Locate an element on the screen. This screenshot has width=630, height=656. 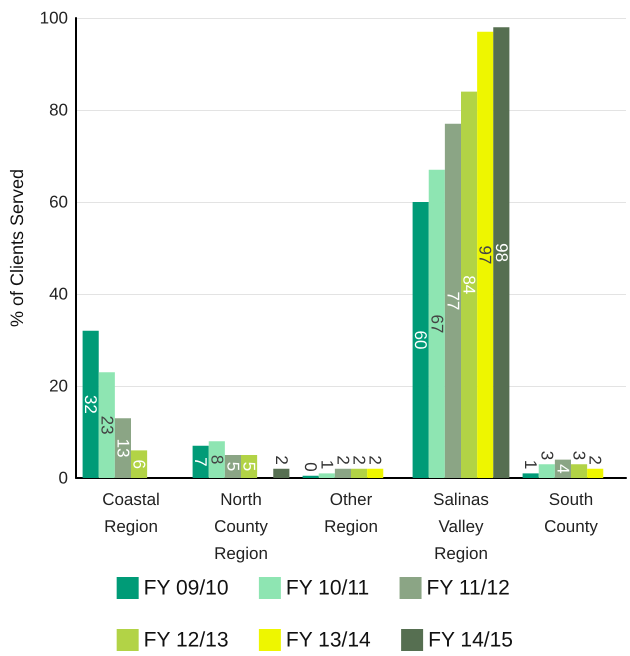
data-label: 3 is located at coordinates (546, 455).